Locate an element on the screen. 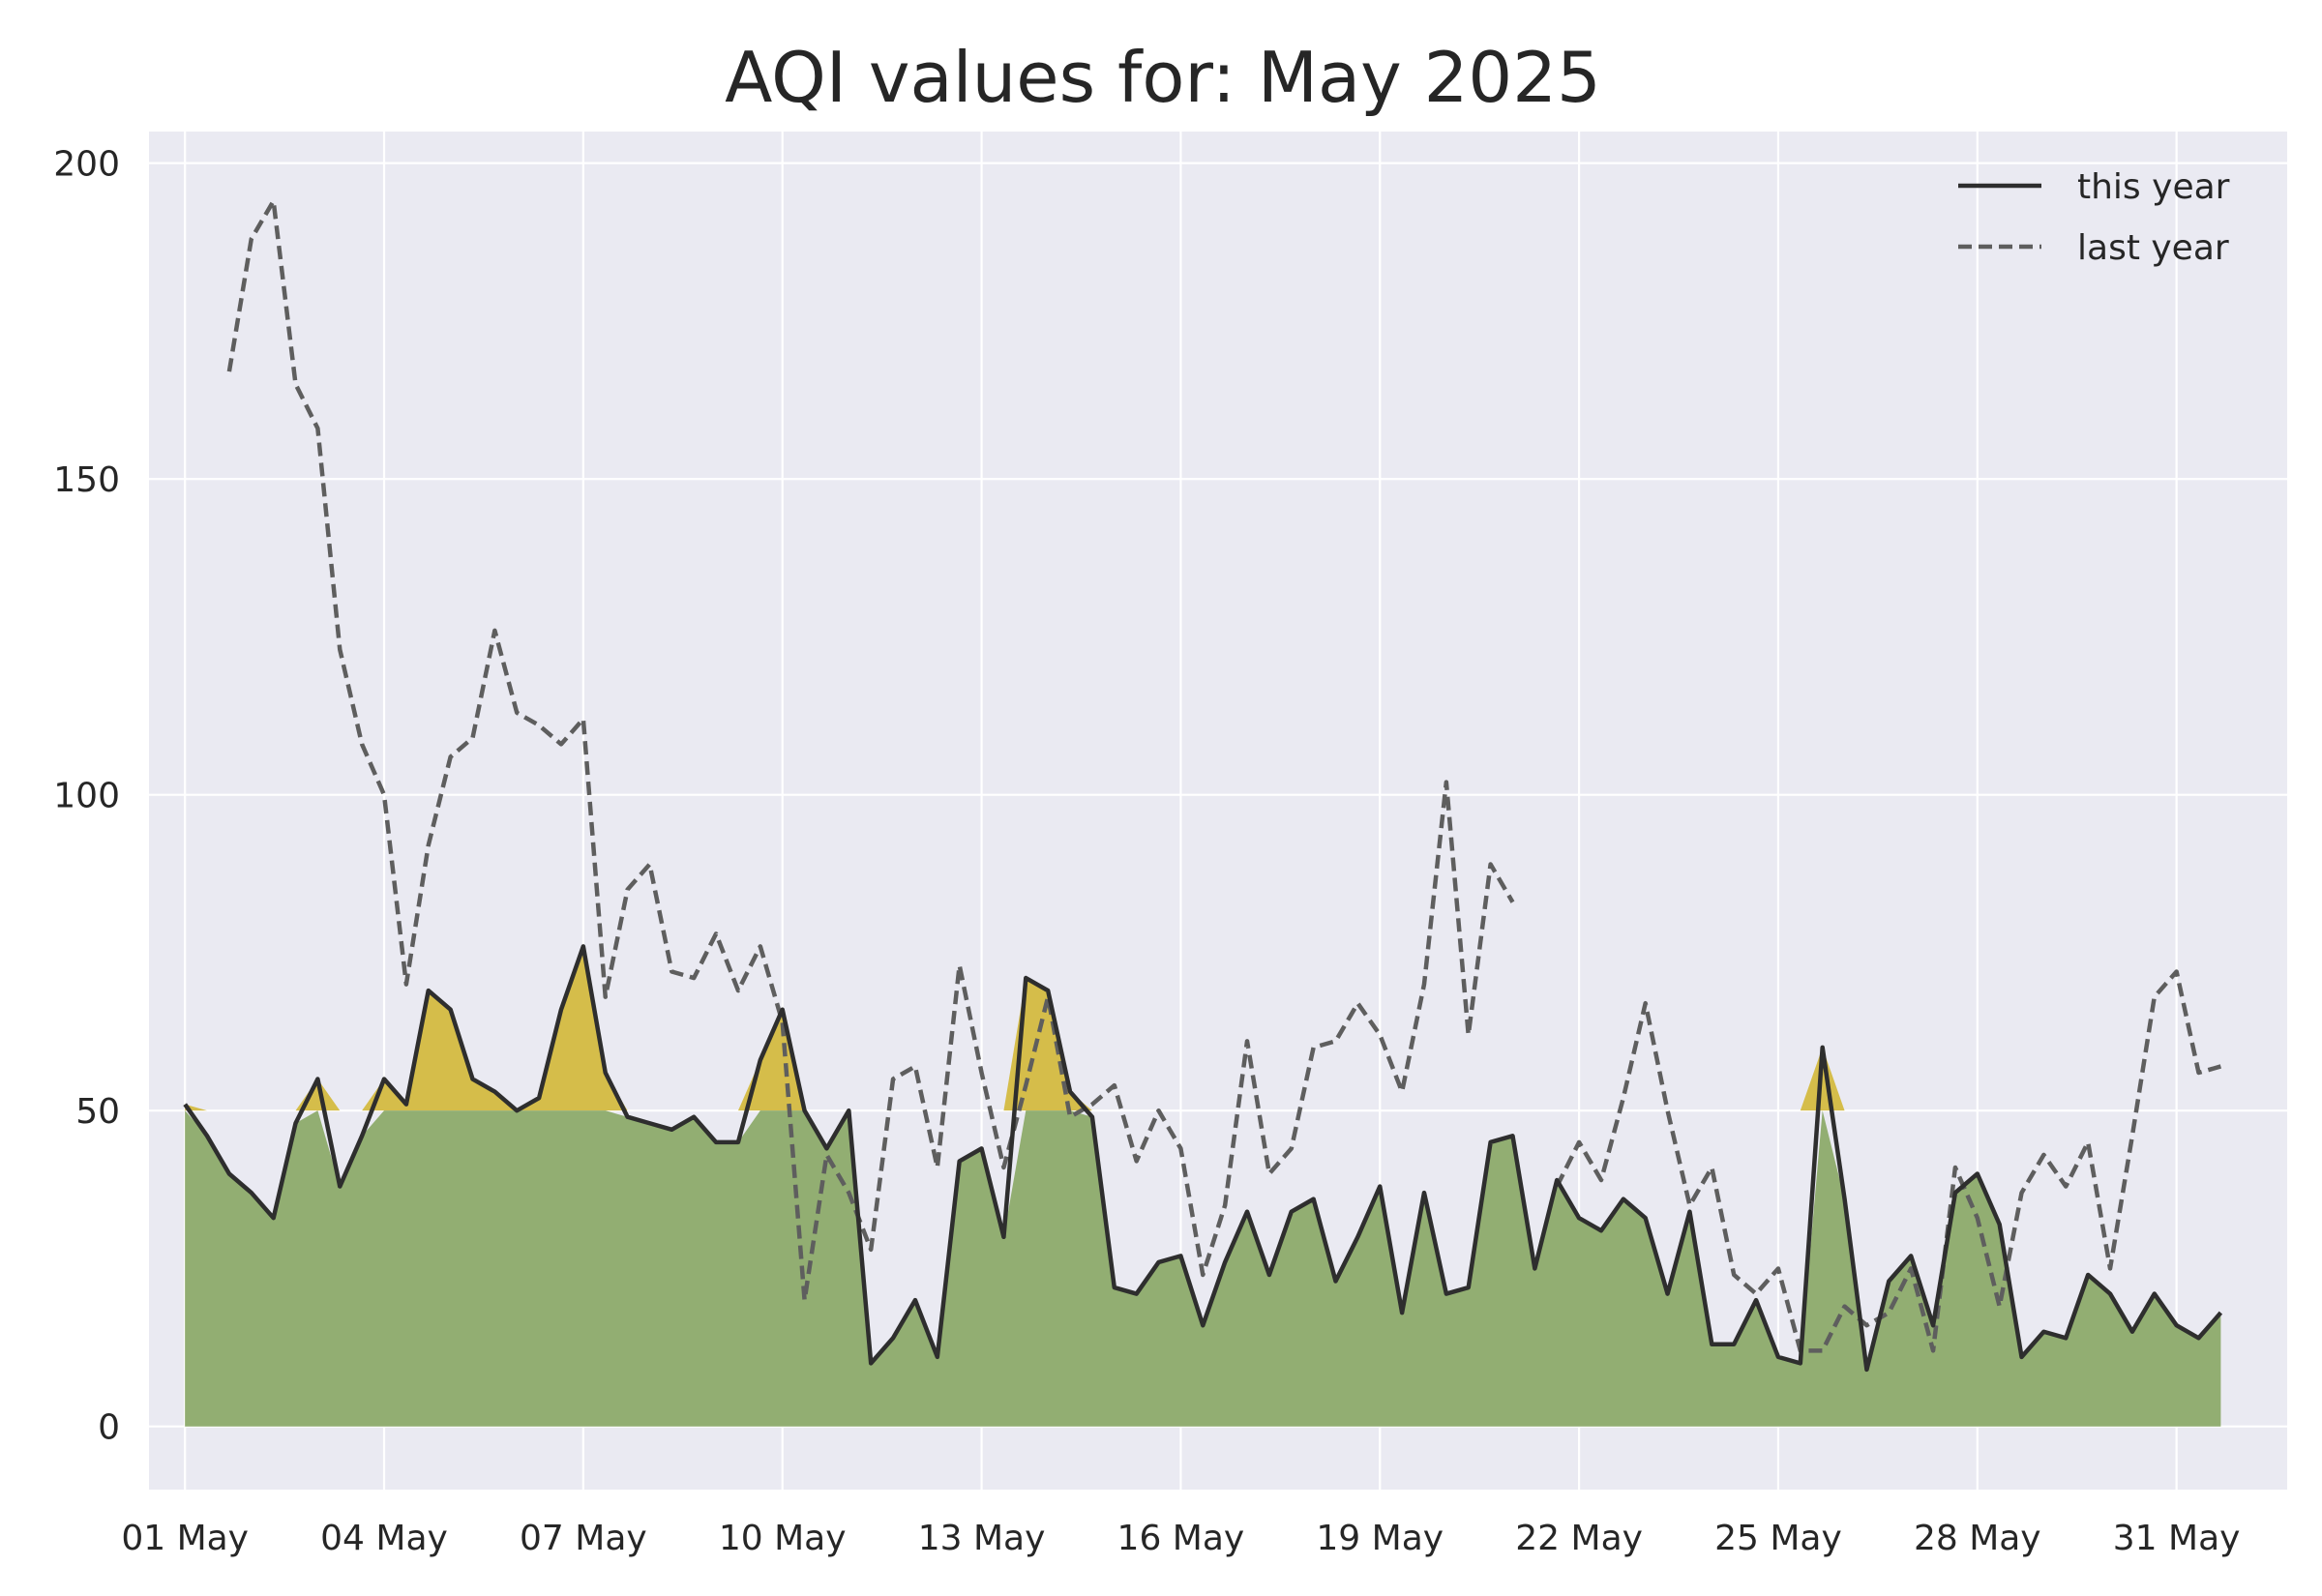 Image resolution: width=2322 pixels, height=1596 pixels. legend-label-last-year: last year is located at coordinates (2153, 248).